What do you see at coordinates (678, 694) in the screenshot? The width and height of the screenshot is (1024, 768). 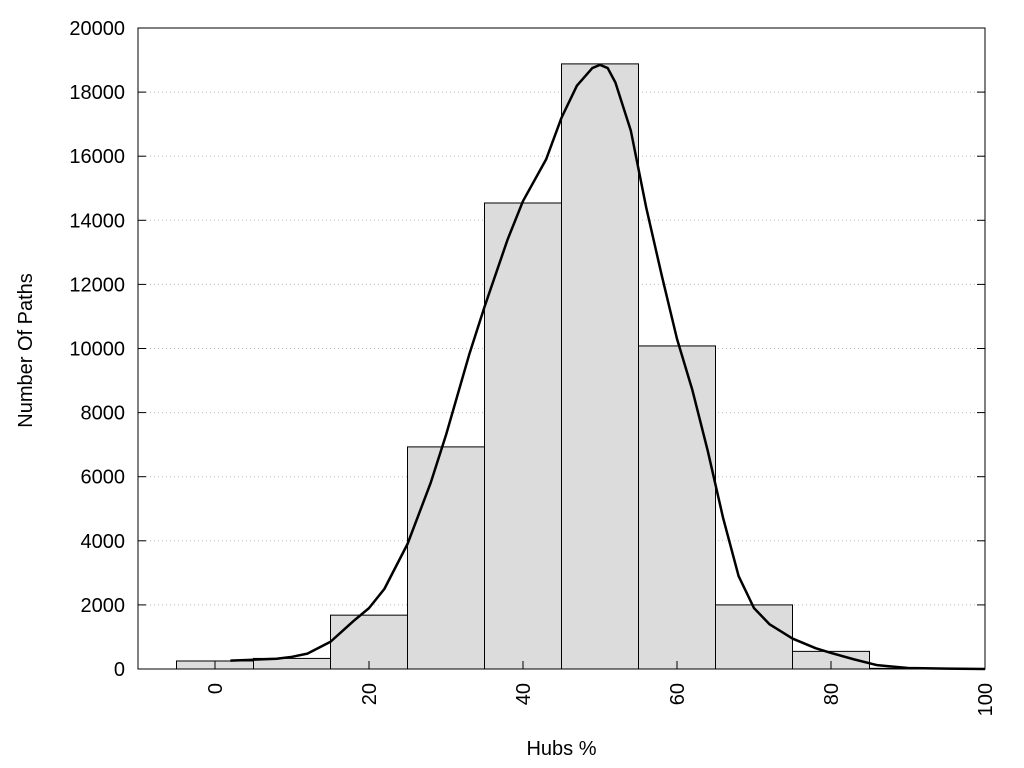 I see `x-tick-label: 60` at bounding box center [678, 694].